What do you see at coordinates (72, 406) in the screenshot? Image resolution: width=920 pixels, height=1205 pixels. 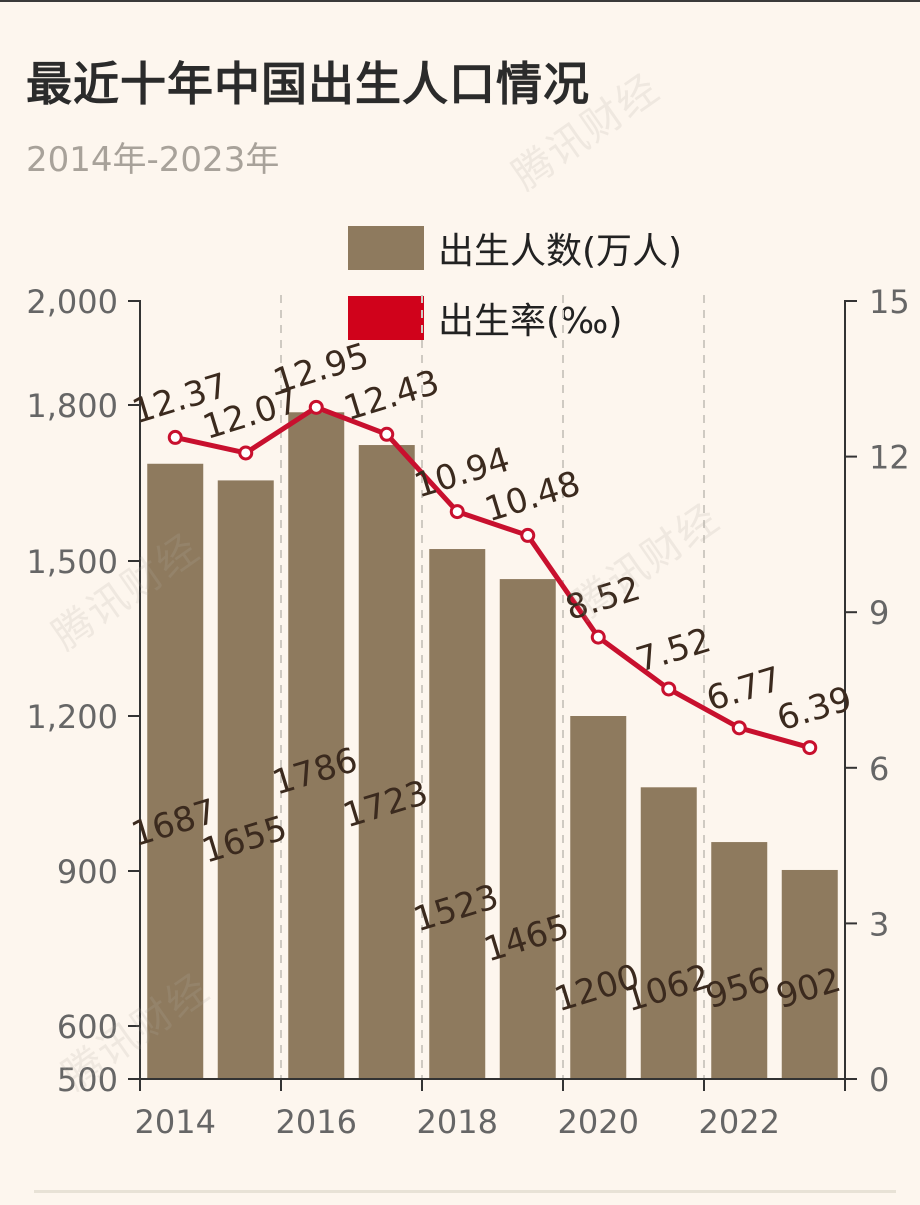 I see `y-left-tick-label: 1,800` at bounding box center [72, 406].